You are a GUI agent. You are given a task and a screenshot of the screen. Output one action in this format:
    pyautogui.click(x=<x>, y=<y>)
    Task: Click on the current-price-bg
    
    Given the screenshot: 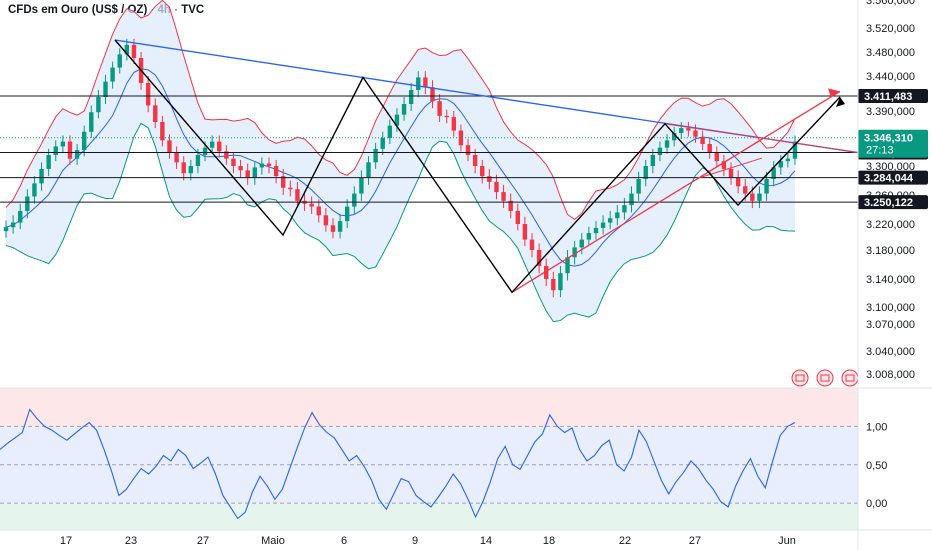 What is the action you would take?
    pyautogui.click(x=893, y=143)
    